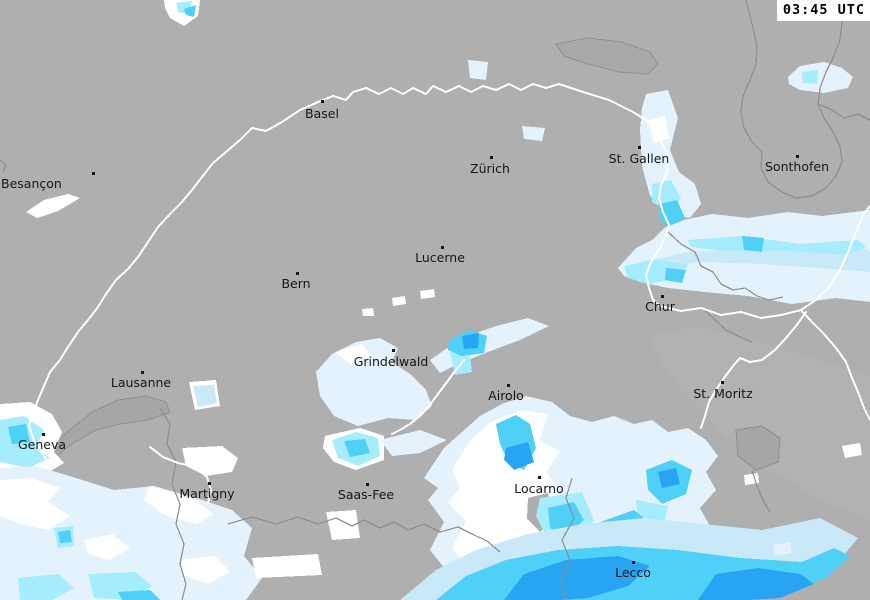 Image resolution: width=870 pixels, height=600 pixels. I want to click on city-label: Lucerne, so click(440, 257).